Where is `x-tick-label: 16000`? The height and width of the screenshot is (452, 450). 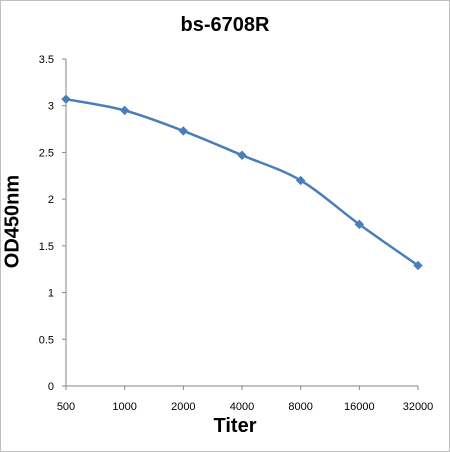 x-tick-label: 16000 is located at coordinates (359, 407).